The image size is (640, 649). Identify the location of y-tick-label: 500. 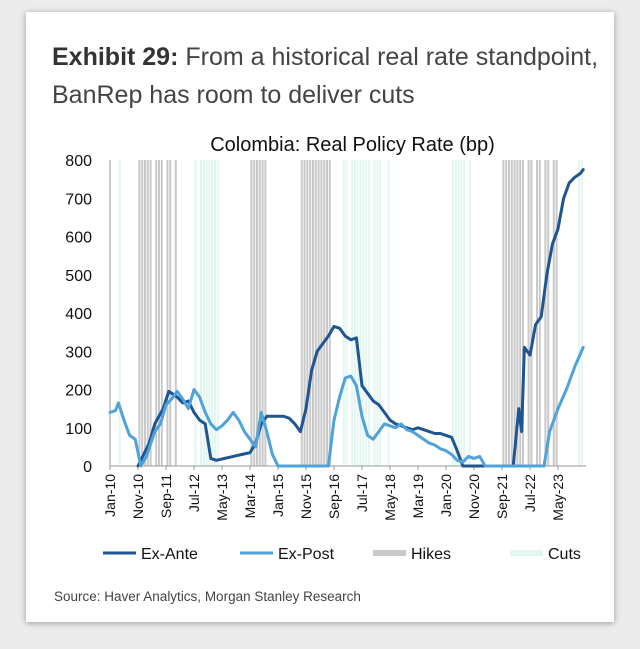
(78, 276).